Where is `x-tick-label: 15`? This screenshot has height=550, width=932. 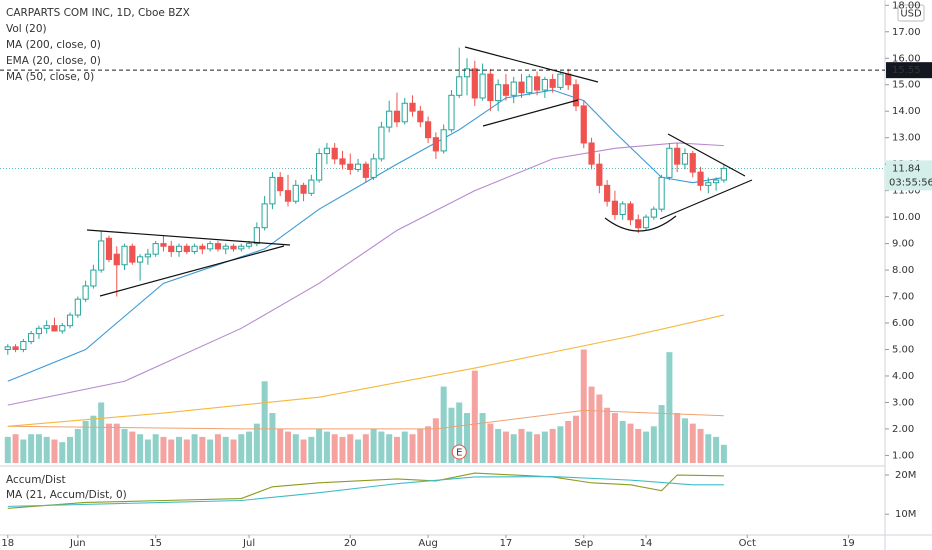
x-tick-label: 15 is located at coordinates (155, 543).